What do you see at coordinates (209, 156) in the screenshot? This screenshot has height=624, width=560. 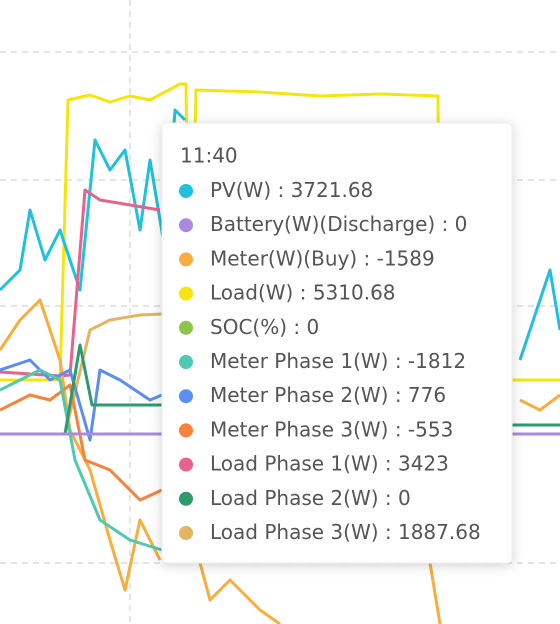 I see `tooltip-time: 11:40` at bounding box center [209, 156].